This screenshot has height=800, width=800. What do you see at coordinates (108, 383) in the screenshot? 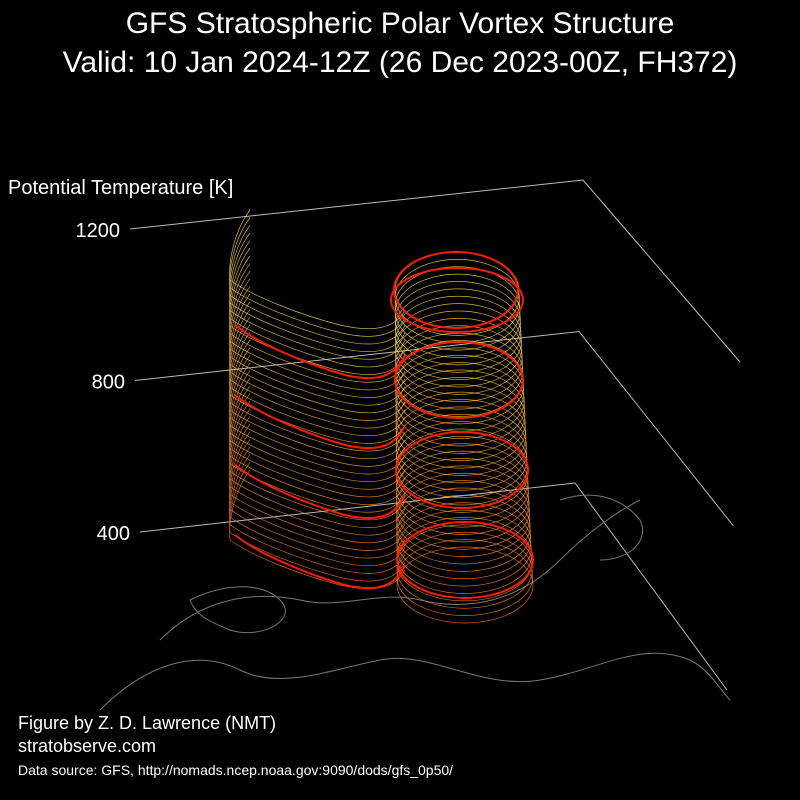
I see `z-tick-label: 800` at bounding box center [108, 383].